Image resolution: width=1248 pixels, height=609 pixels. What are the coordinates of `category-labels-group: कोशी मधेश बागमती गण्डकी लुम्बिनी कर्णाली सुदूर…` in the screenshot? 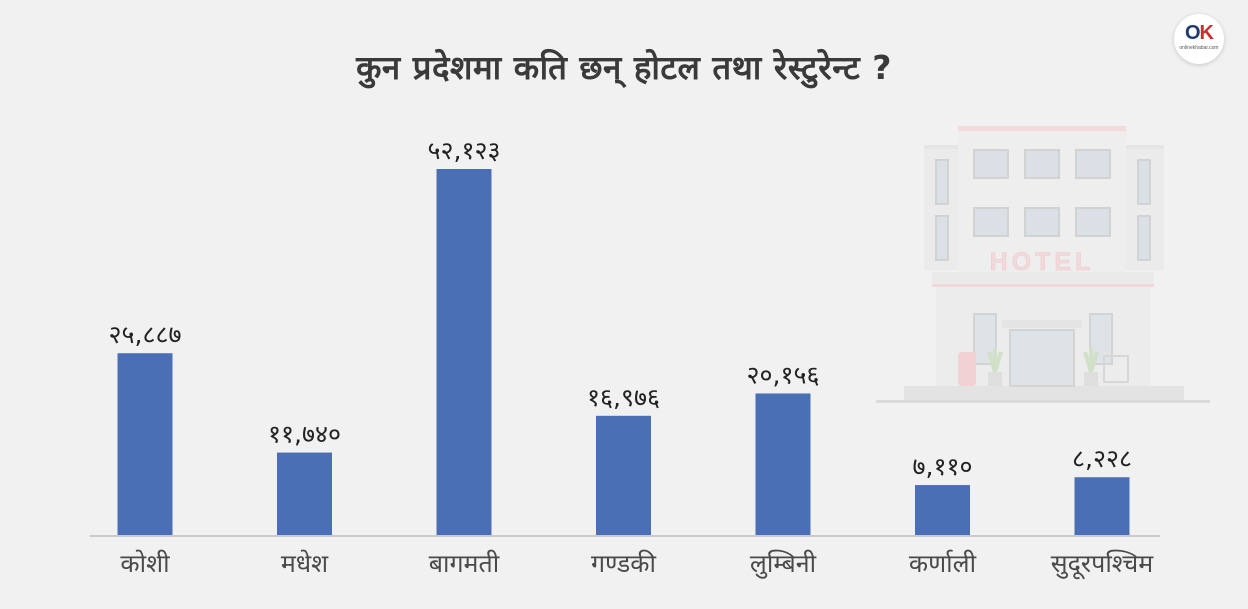 It's located at (637, 564).